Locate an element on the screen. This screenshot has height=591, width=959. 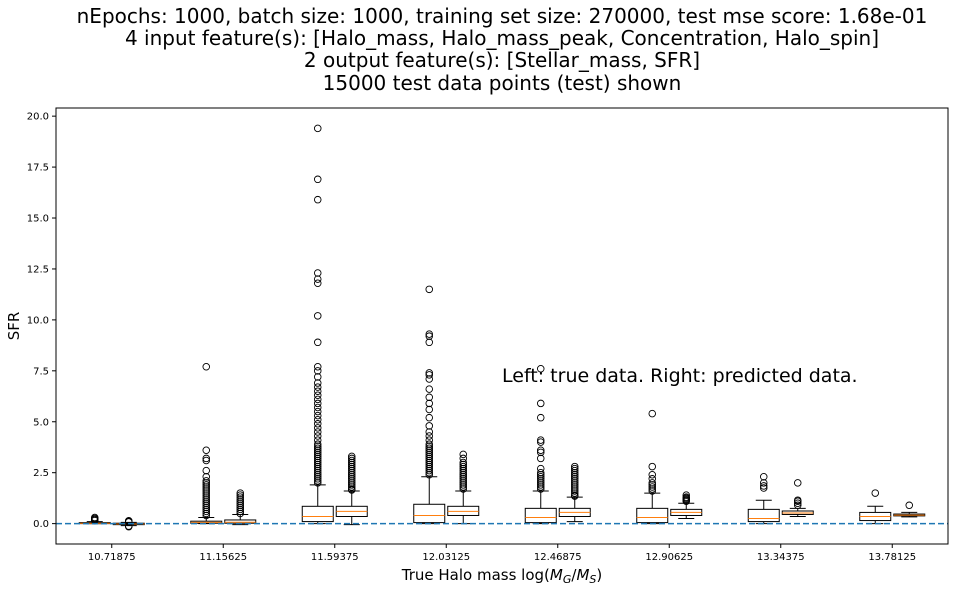
x-tick-label: 10.71875 is located at coordinates (112, 557).